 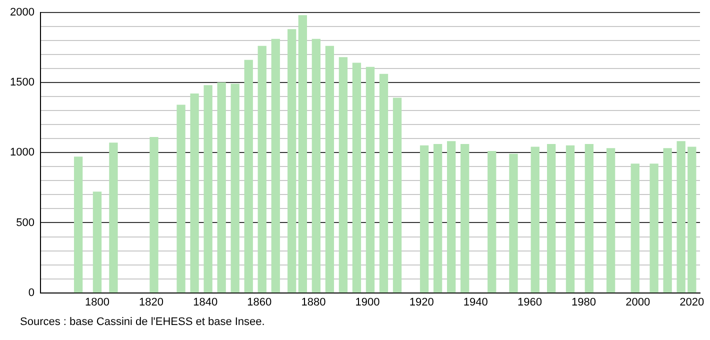 I want to click on x-tick-label: 1980, so click(x=584, y=302).